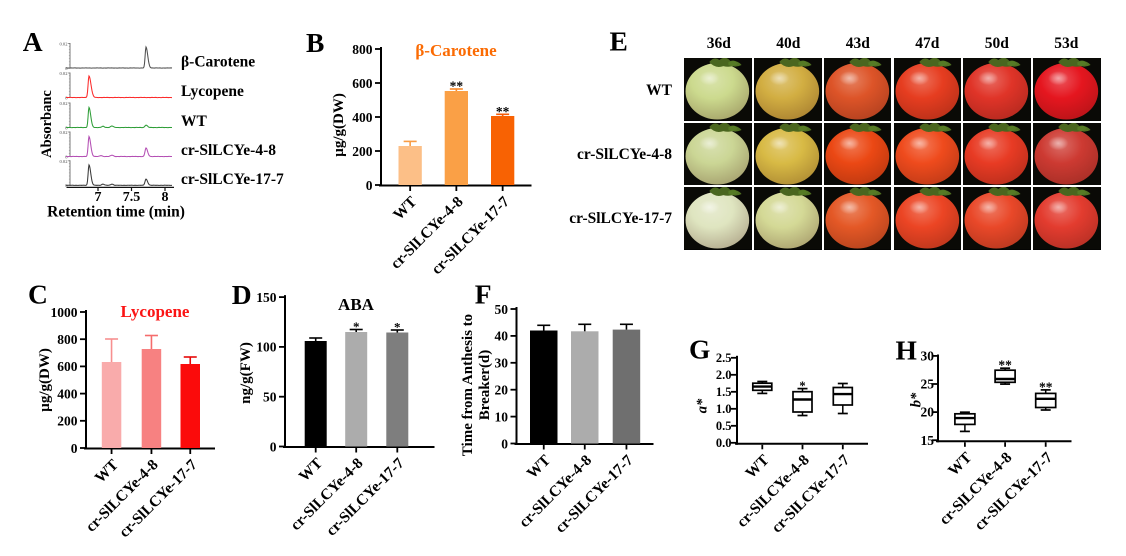 Image resolution: width=1126 pixels, height=556 pixels. What do you see at coordinates (116, 212) in the screenshot?
I see `svg-text: Retention time (min)` at bounding box center [116, 212].